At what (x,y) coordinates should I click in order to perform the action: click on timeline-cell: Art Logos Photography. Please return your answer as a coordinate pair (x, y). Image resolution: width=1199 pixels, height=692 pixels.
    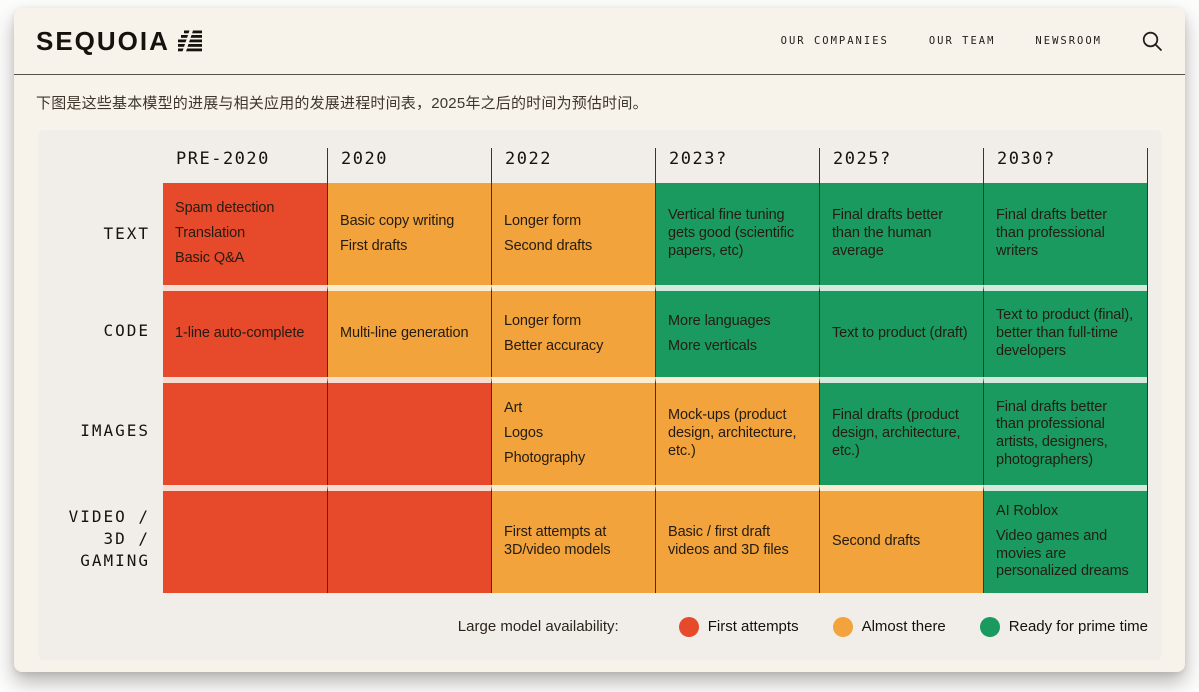
    Looking at the image, I should click on (573, 431).